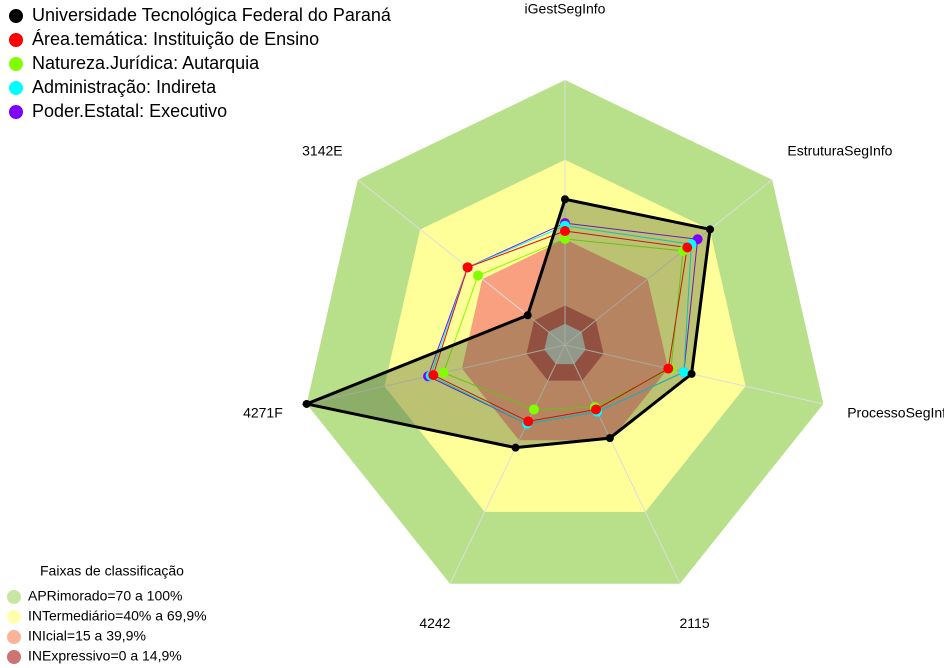 Image resolution: width=944 pixels, height=668 pixels. I want to click on legend-label: Poder.Estatal: Executivo, so click(129, 111).